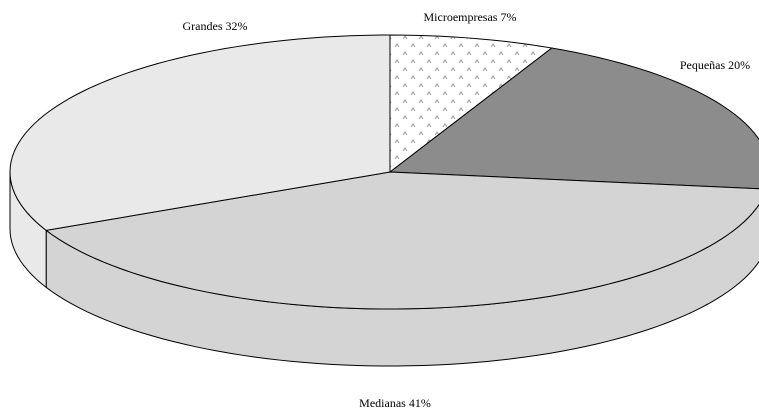 The width and height of the screenshot is (759, 410). I want to click on value-label: 7%, so click(508, 17).